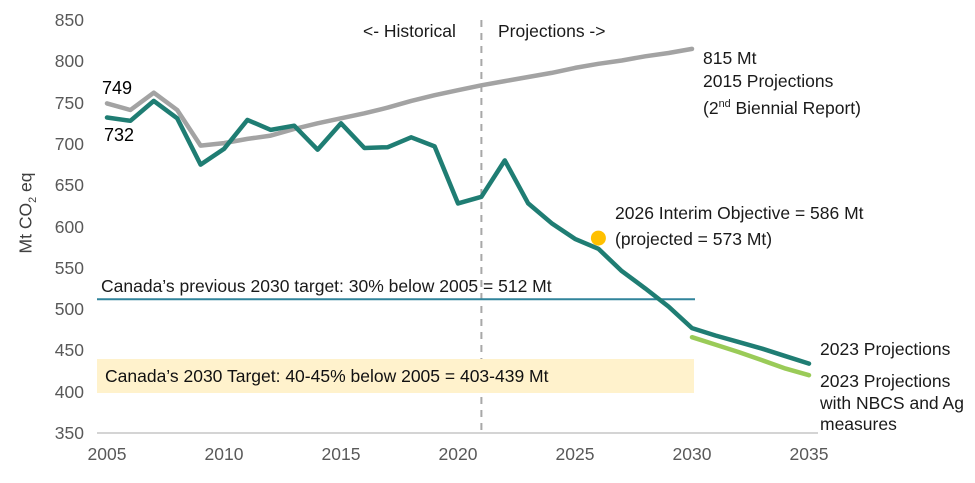 The image size is (975, 483). I want to click on y-tick-label: 600, so click(69, 226).